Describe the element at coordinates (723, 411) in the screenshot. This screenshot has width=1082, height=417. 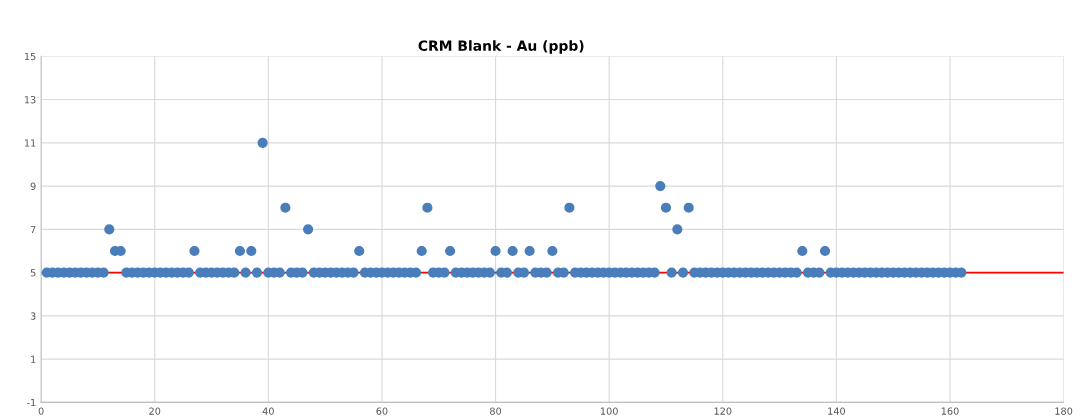
I see `x-tick-label: 120` at that location.